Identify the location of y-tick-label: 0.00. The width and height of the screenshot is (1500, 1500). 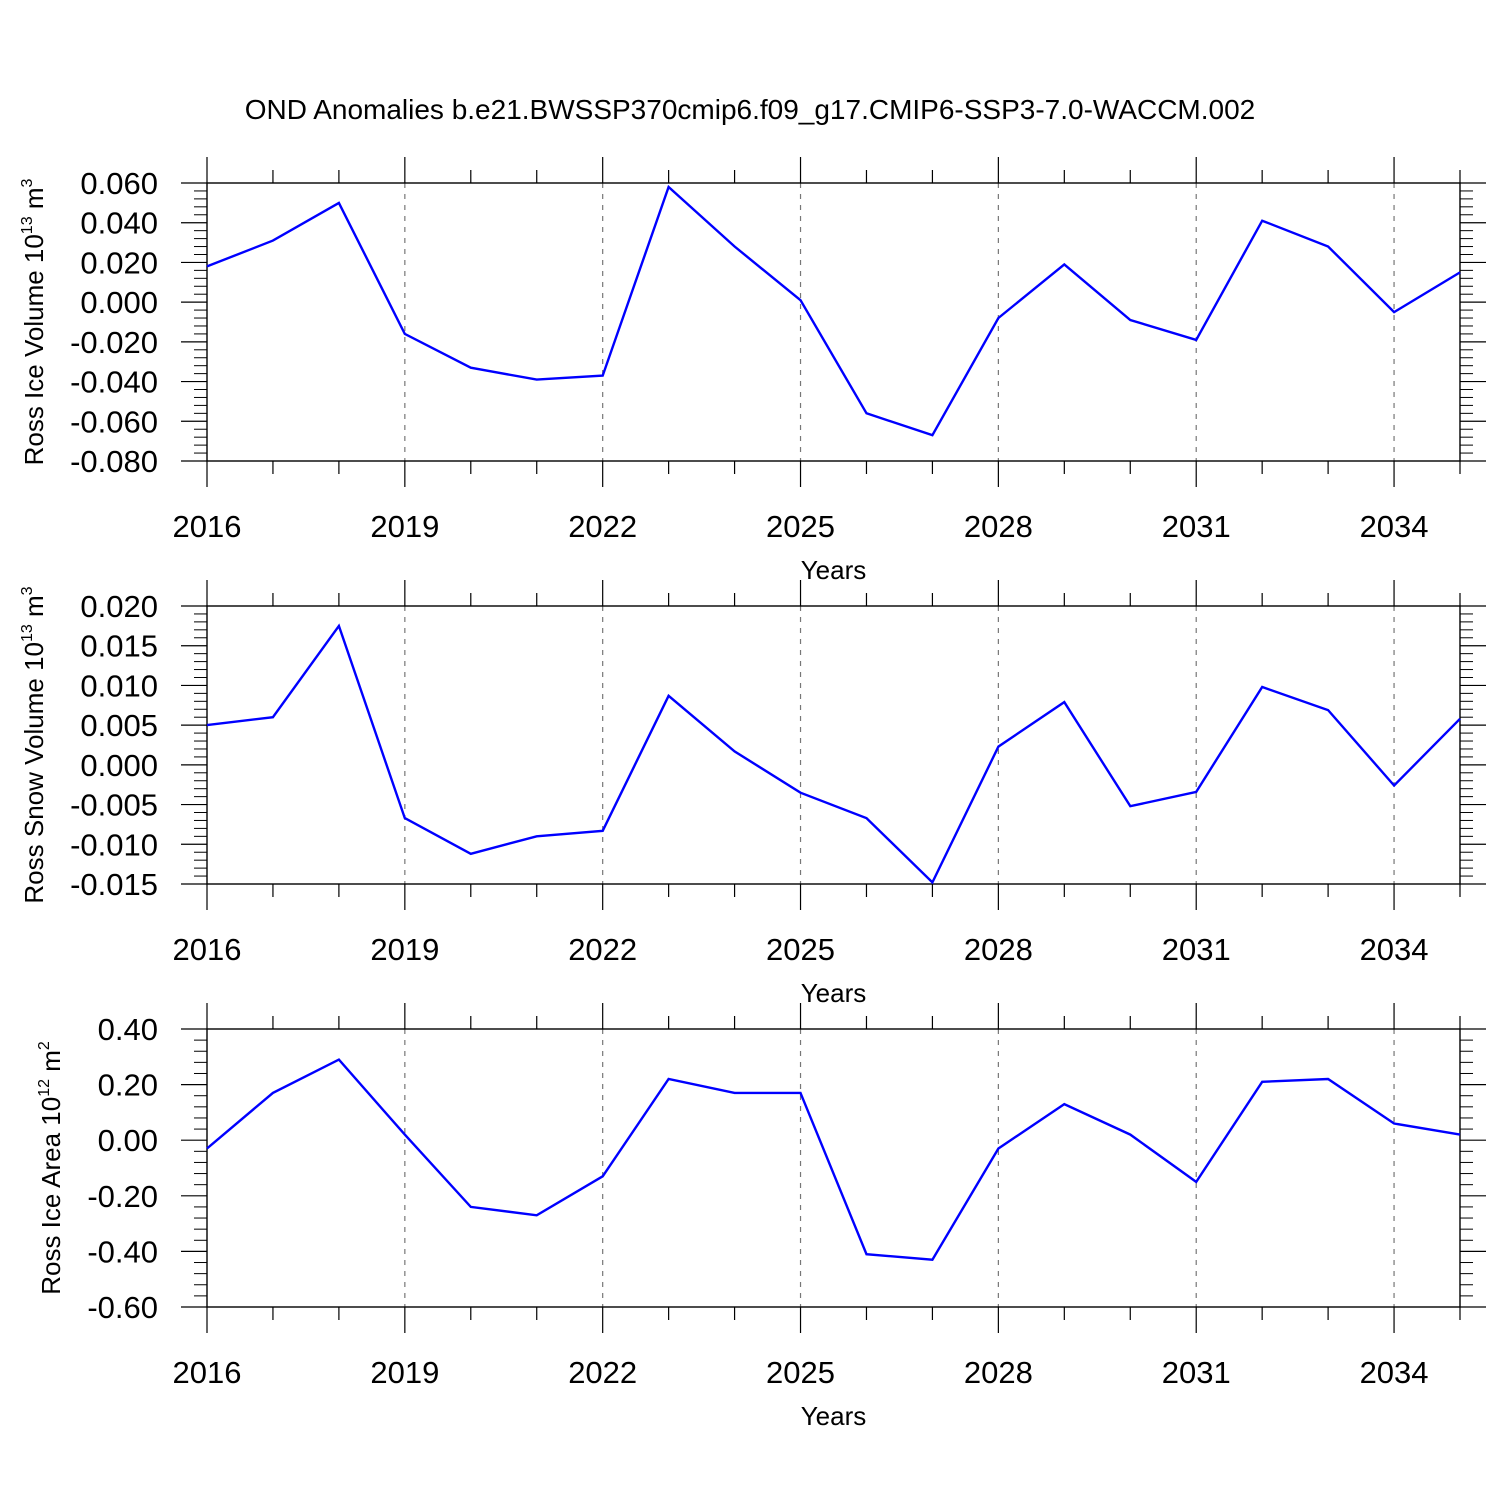
(128, 1140).